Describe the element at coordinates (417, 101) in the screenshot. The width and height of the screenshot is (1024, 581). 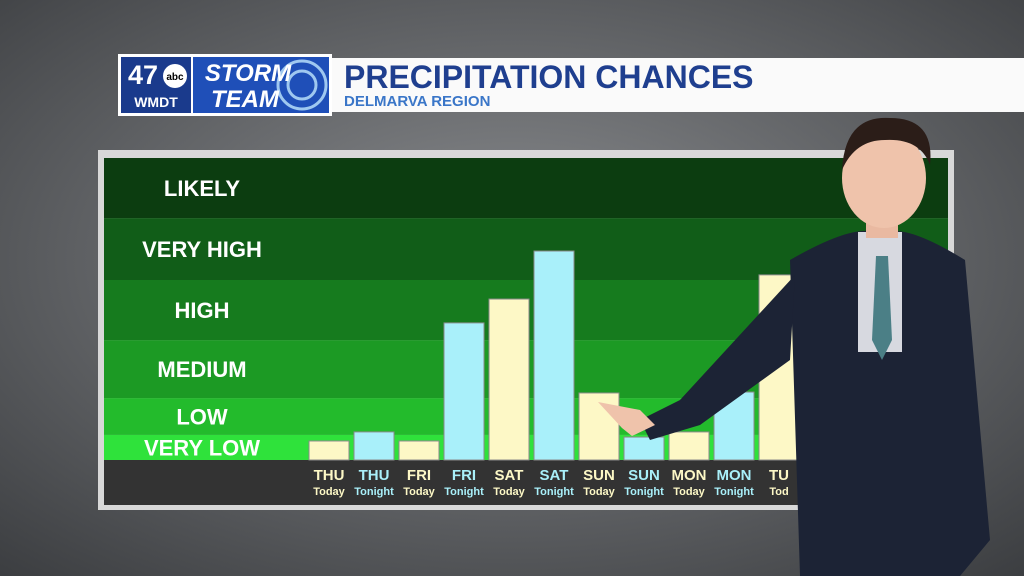
I see `subtitle: DELMARVA REGION` at that location.